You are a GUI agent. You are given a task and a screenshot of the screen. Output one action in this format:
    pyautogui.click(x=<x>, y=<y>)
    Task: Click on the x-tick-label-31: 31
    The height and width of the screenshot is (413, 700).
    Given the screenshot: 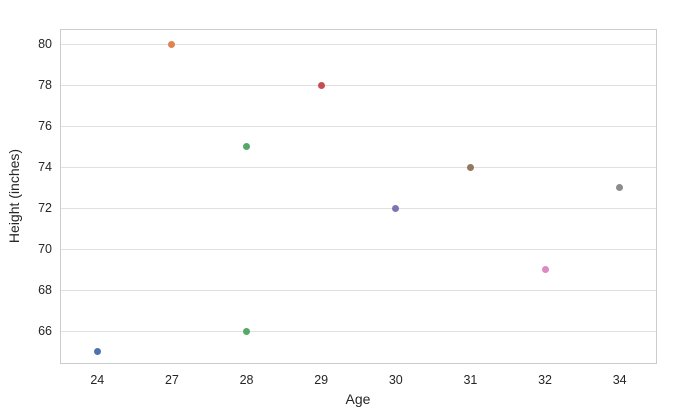 What is the action you would take?
    pyautogui.click(x=470, y=380)
    